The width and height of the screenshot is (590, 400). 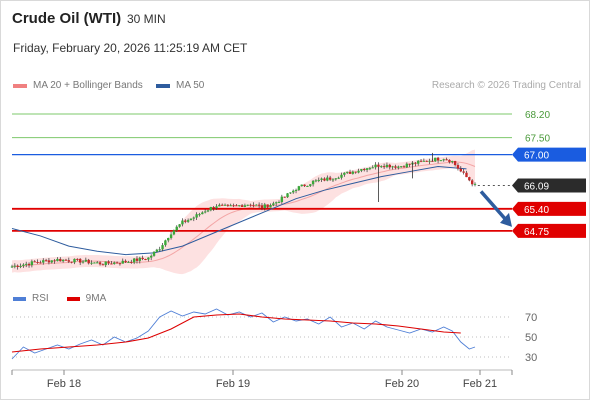 What do you see at coordinates (536, 232) in the screenshot?
I see `level-label-64-75: 64.75` at bounding box center [536, 232].